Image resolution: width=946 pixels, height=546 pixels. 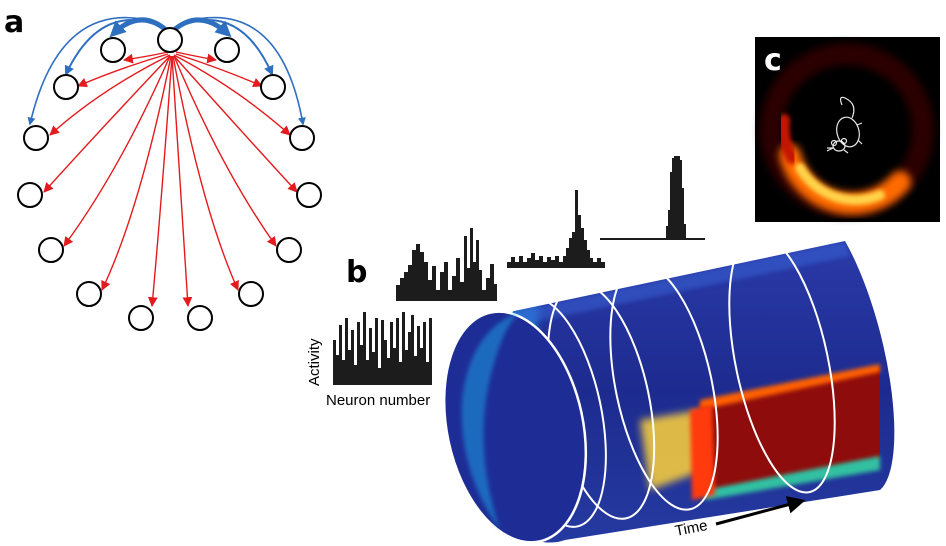 What do you see at coordinates (691, 528) in the screenshot?
I see `time-axis-label: Time` at bounding box center [691, 528].